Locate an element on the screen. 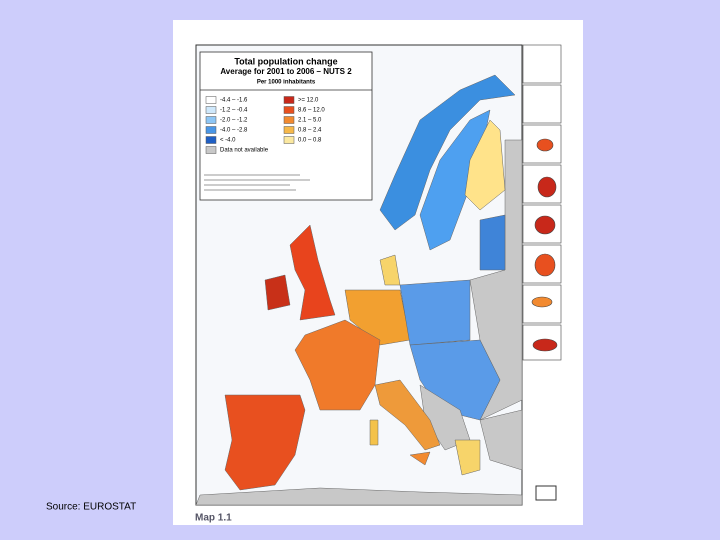 This screenshot has height=540, width=720. legend-label: -2.0 – -1.2 is located at coordinates (234, 121).